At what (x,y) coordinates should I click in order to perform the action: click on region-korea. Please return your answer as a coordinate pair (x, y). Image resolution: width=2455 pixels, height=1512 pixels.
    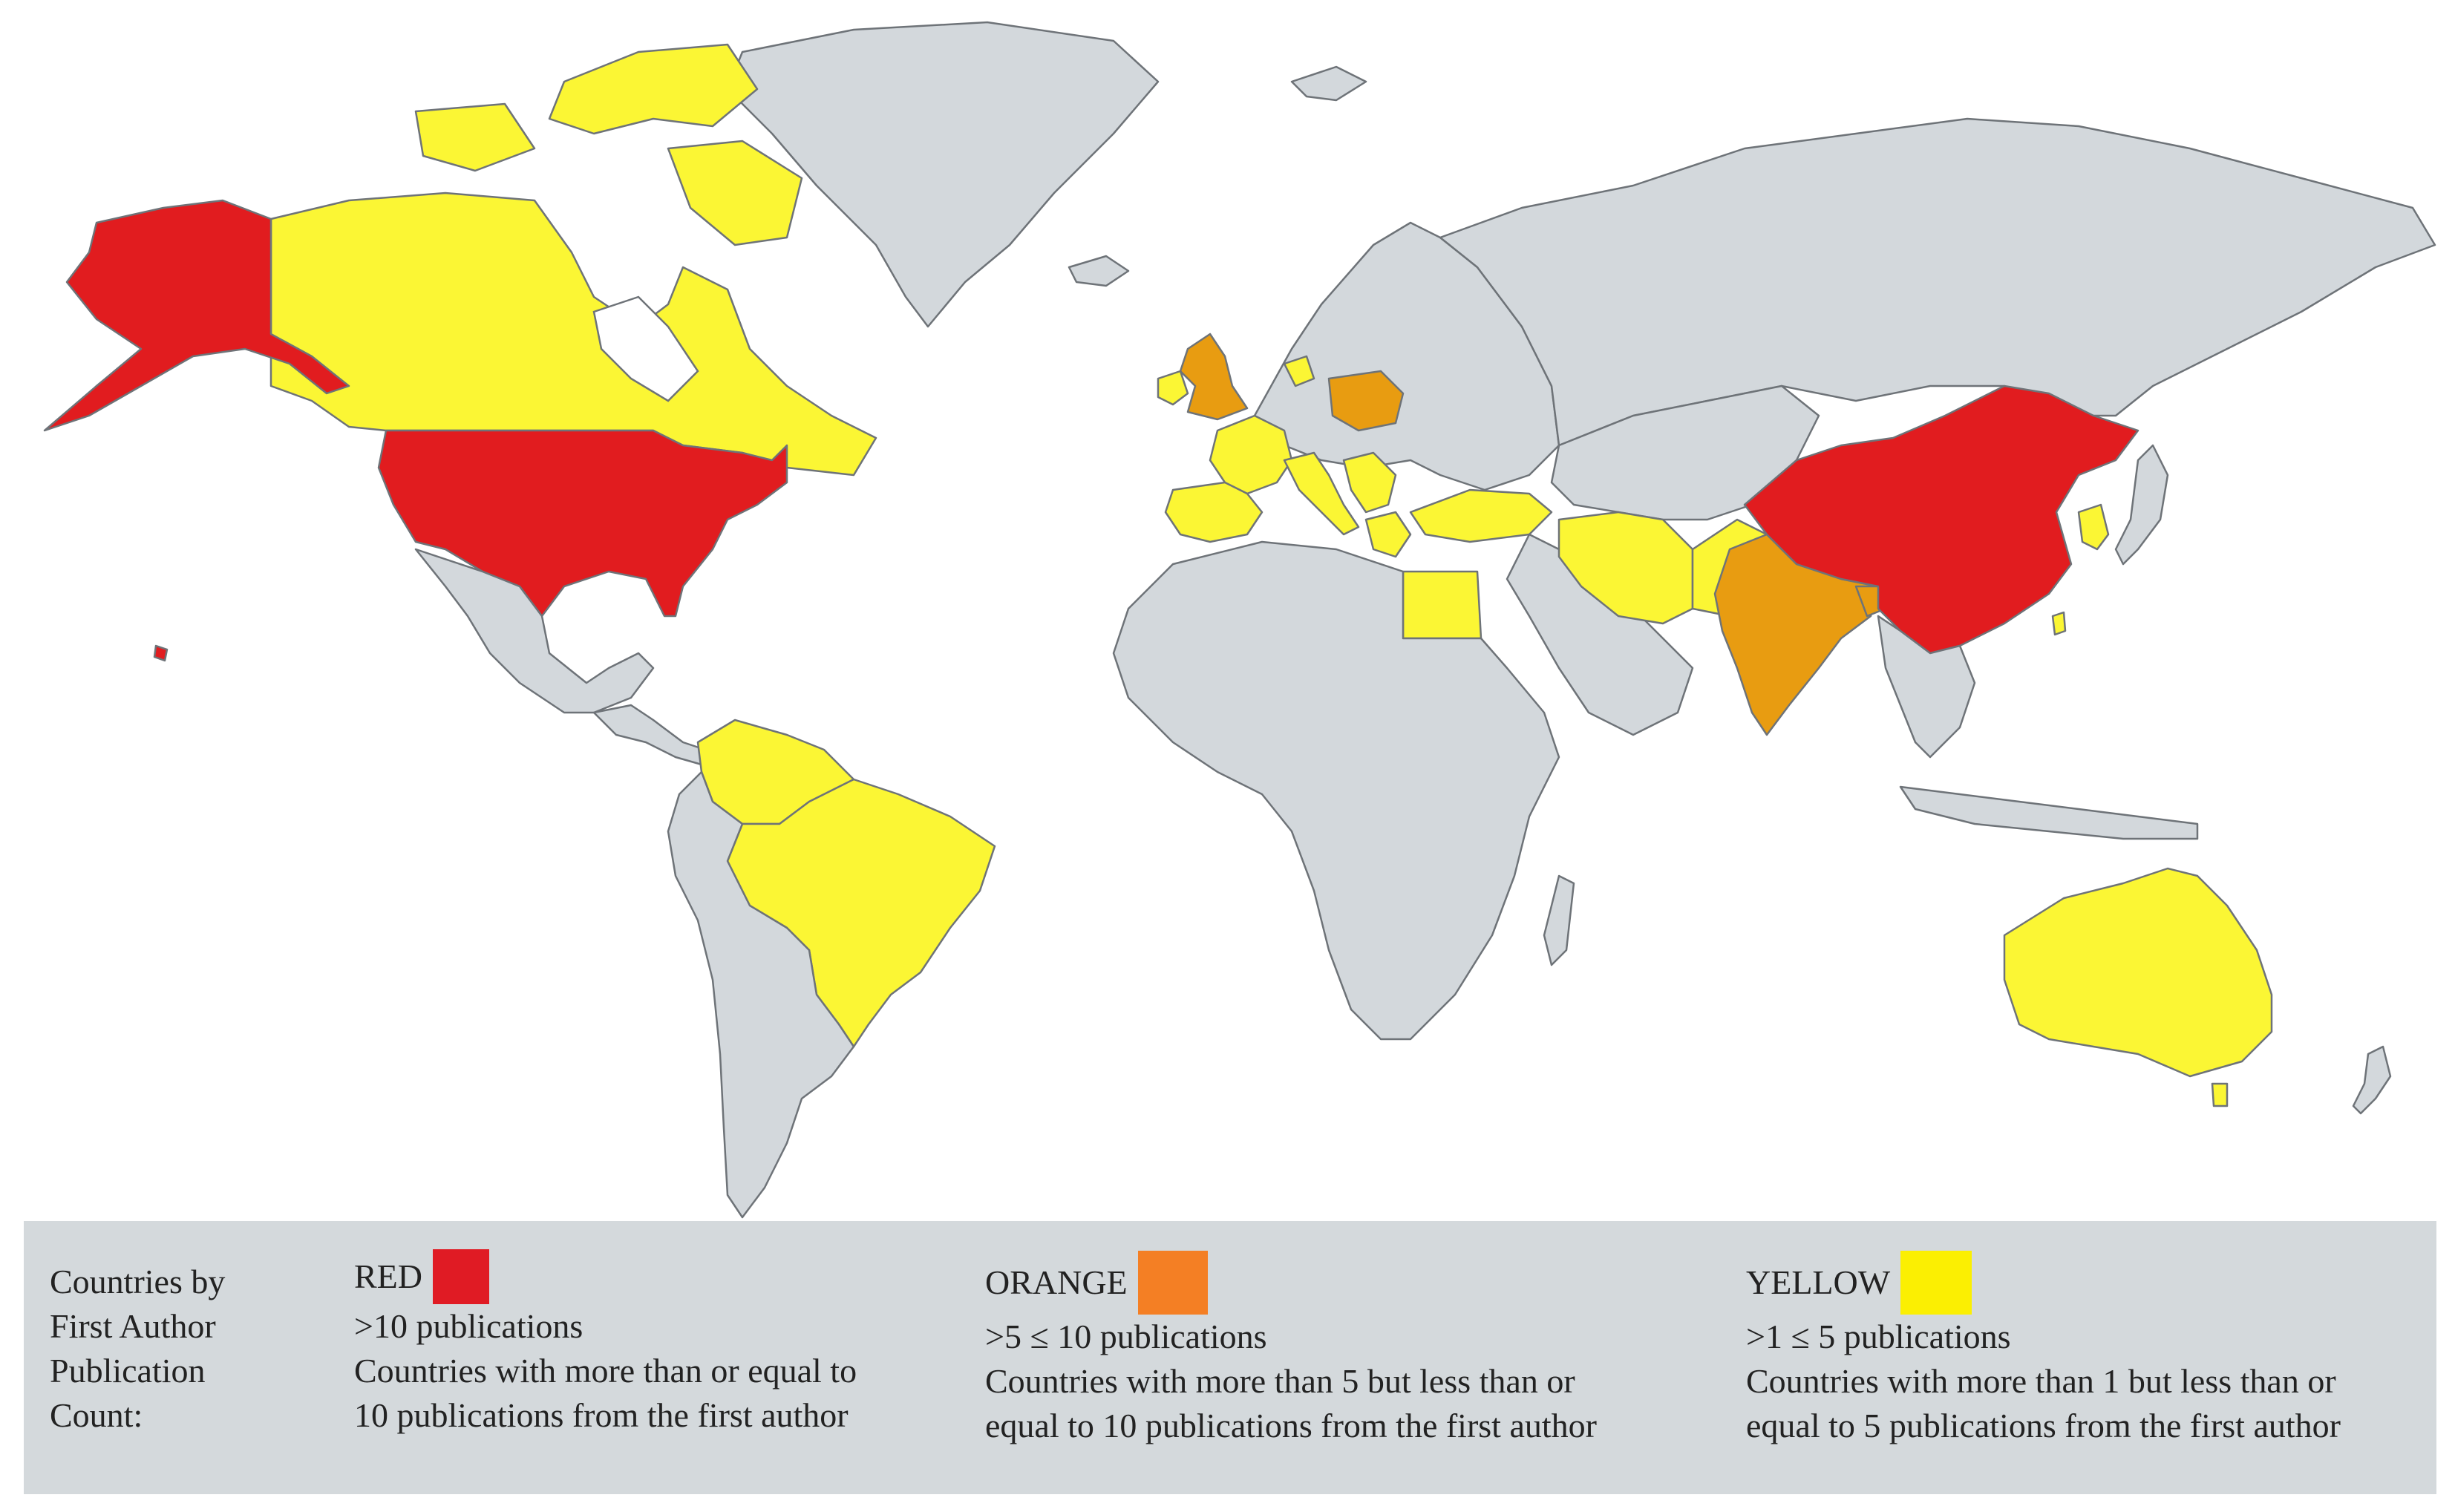
    Looking at the image, I should click on (2093, 527).